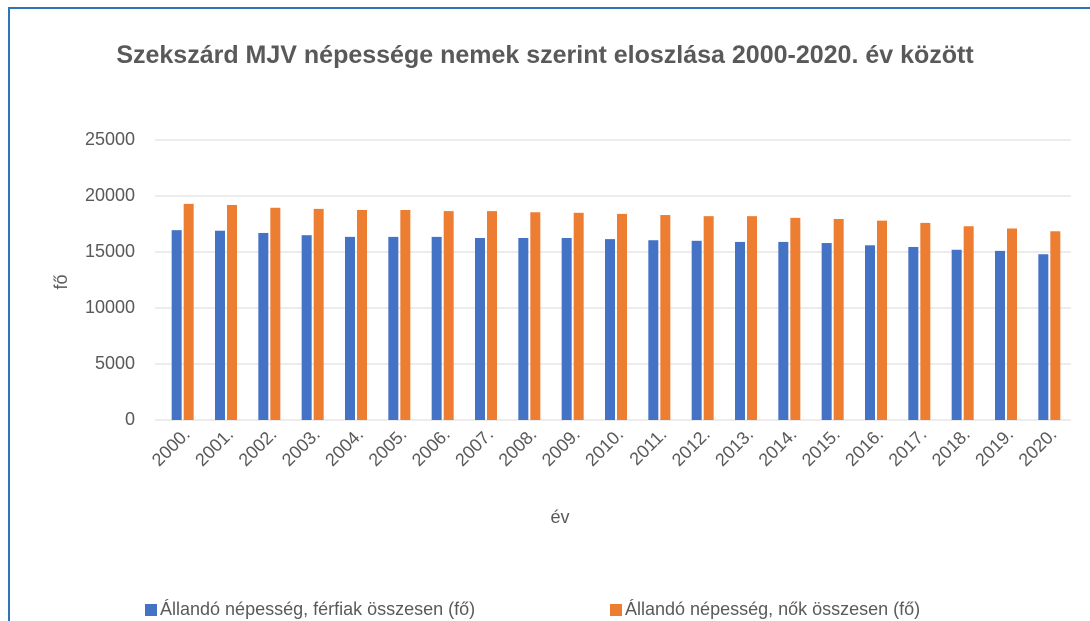 The width and height of the screenshot is (1090, 621). Describe the element at coordinates (110, 251) in the screenshot. I see `y-tick-label: 15000` at that location.